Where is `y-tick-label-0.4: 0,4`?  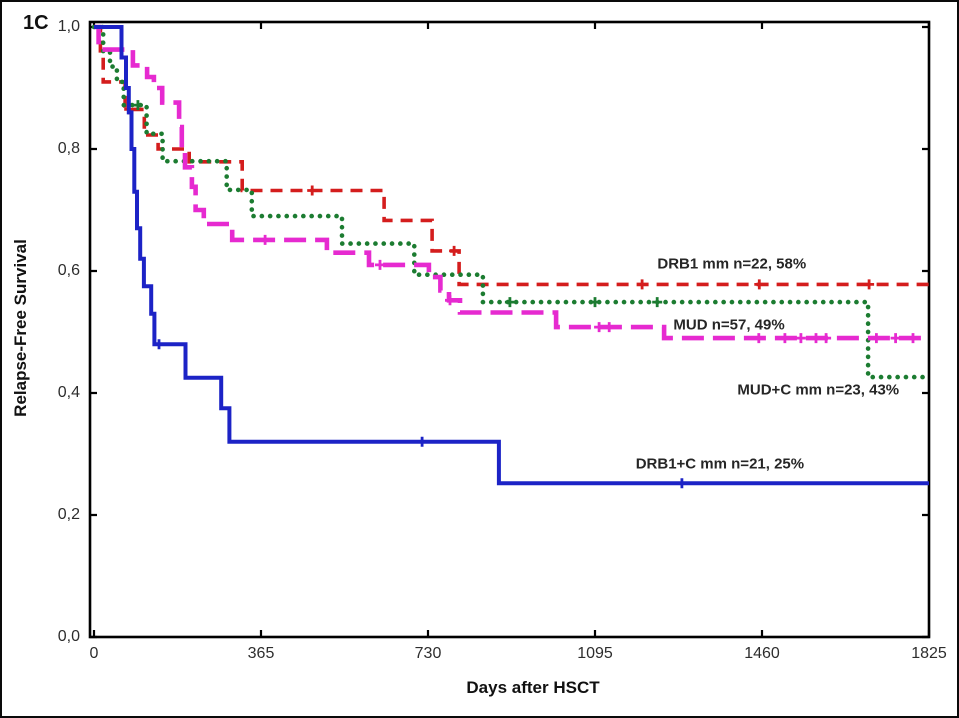
y-tick-label-0.4: 0,4 is located at coordinates (68, 392).